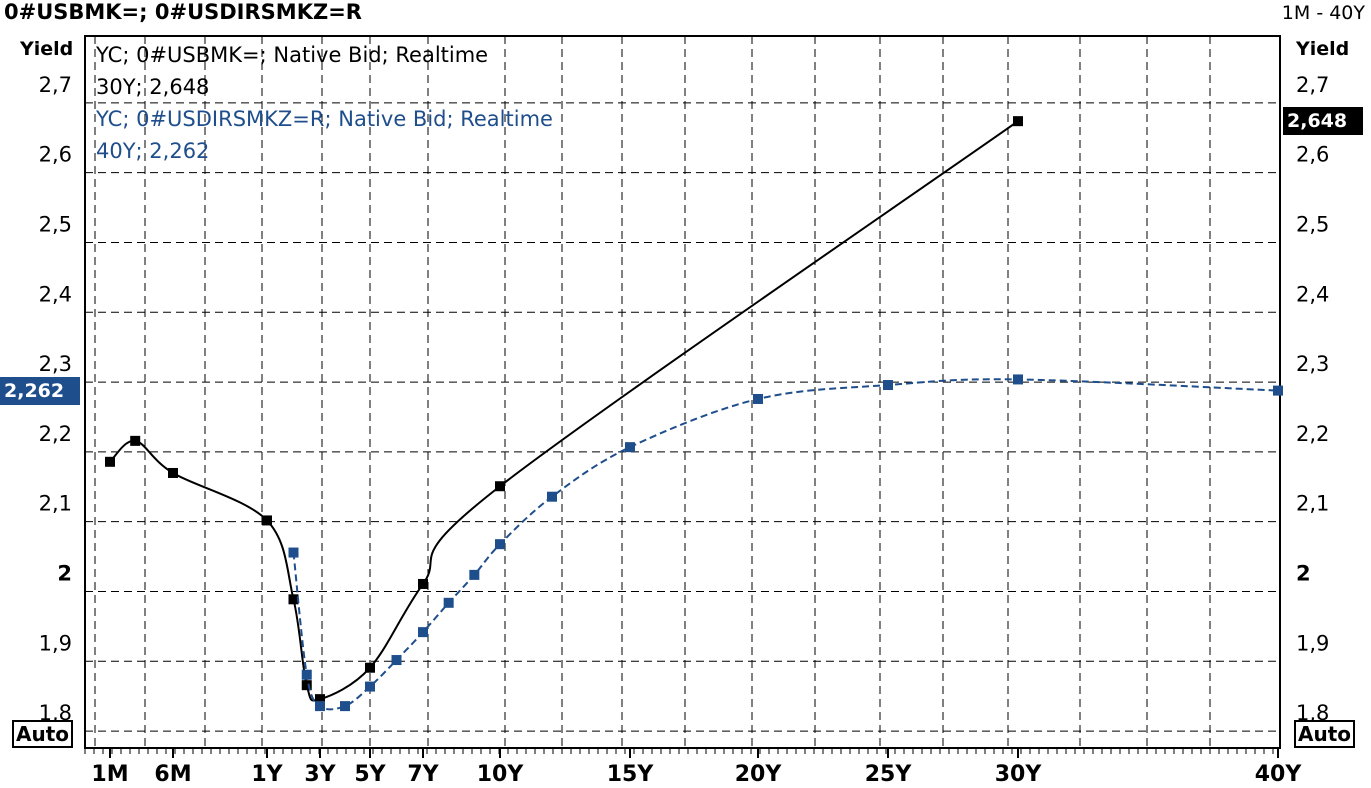 Image resolution: width=1371 pixels, height=788 pixels. What do you see at coordinates (1312, 85) in the screenshot?
I see `y-tick-label-right: 2,7` at bounding box center [1312, 85].